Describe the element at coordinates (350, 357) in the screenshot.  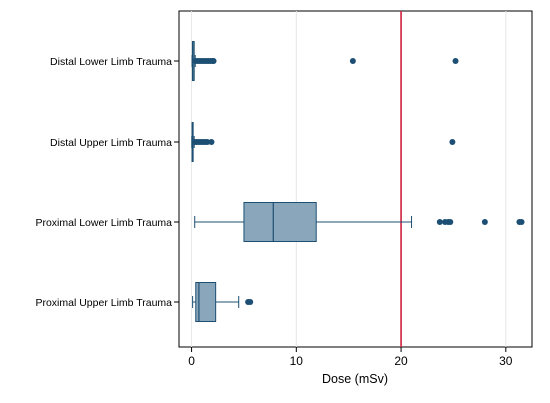
I see `x-axis: 0 10 20 30` at that location.